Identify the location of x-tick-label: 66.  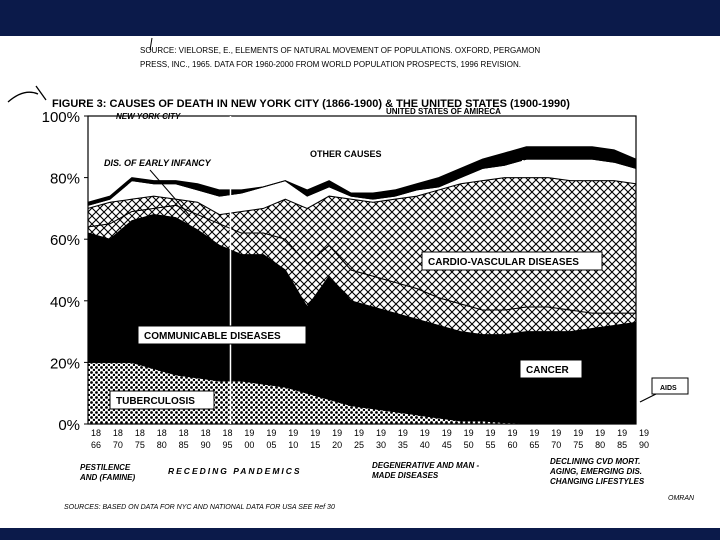
(96, 445).